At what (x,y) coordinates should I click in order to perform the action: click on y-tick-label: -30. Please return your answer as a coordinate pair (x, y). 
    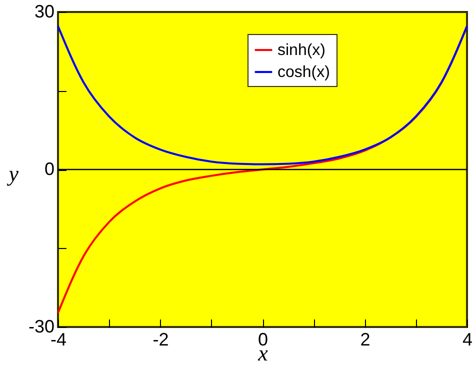
    Looking at the image, I should click on (41, 326).